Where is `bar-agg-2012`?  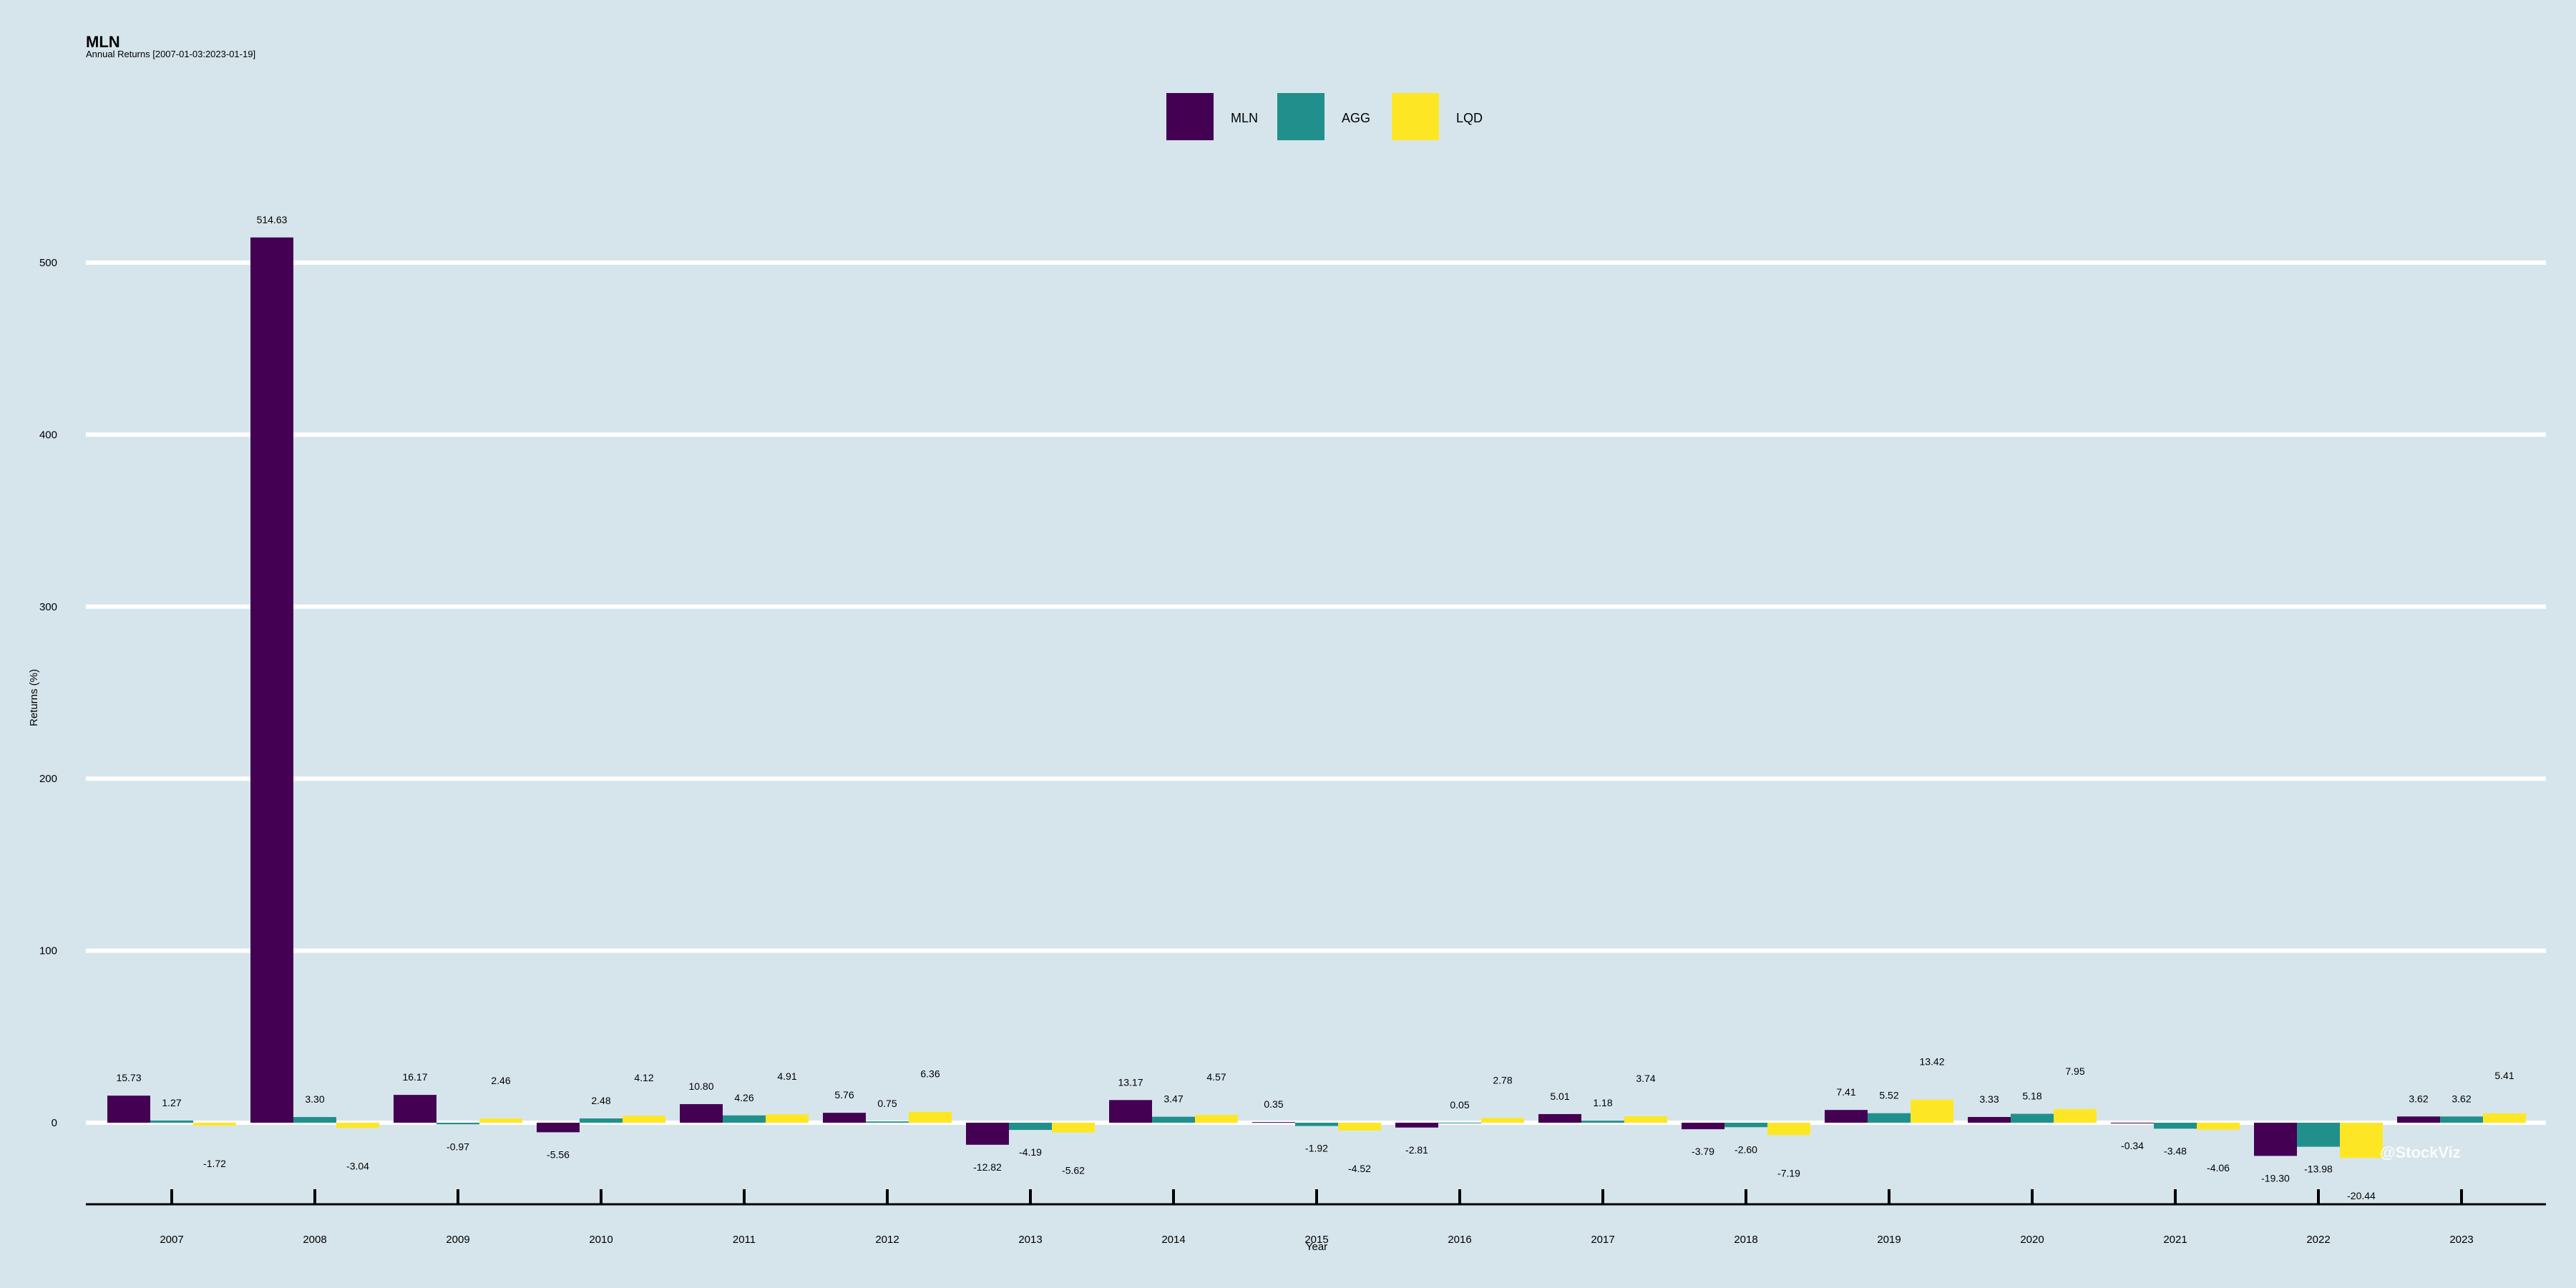 bar-agg-2012 is located at coordinates (887, 1122).